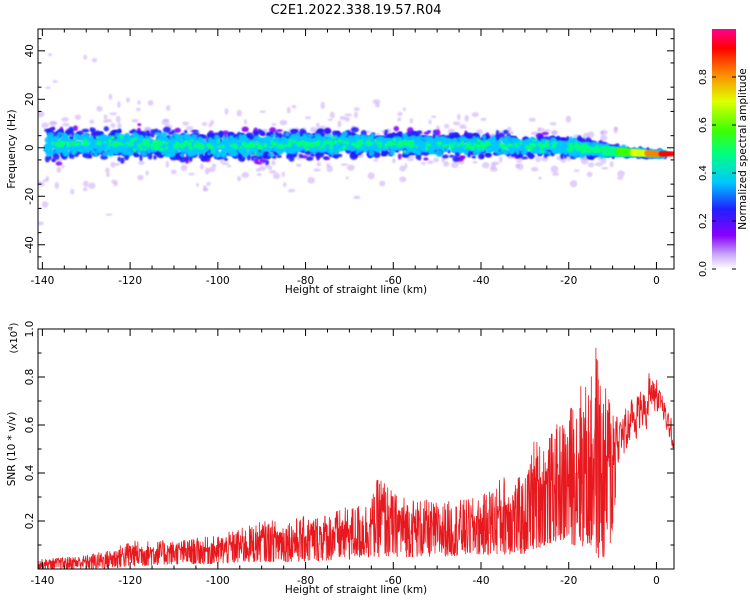  What do you see at coordinates (656, 281) in the screenshot?
I see `x-tick-label: 0` at bounding box center [656, 281].